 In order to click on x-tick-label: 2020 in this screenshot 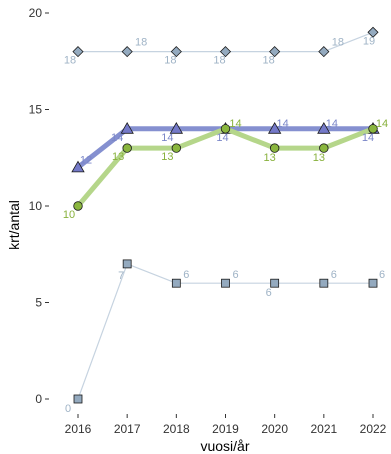, I will do `click(274, 429)`.